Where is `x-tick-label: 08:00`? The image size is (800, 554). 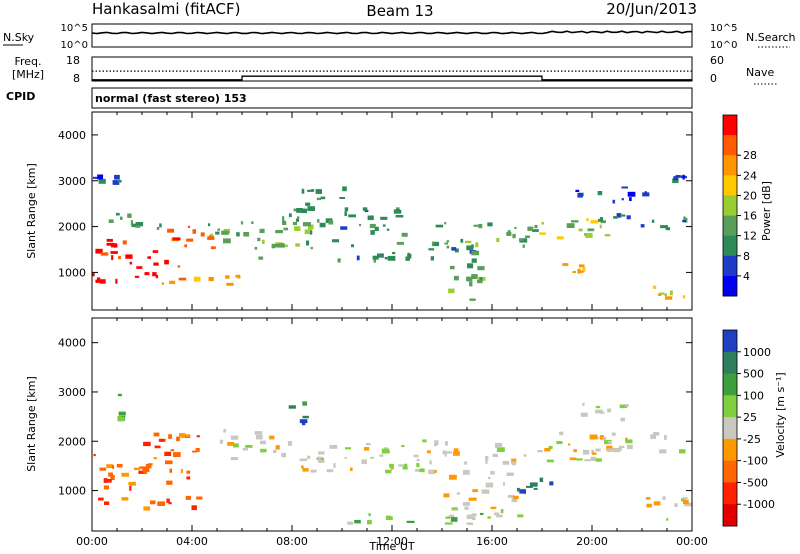
x-tick-label: 08:00 is located at coordinates (292, 541).